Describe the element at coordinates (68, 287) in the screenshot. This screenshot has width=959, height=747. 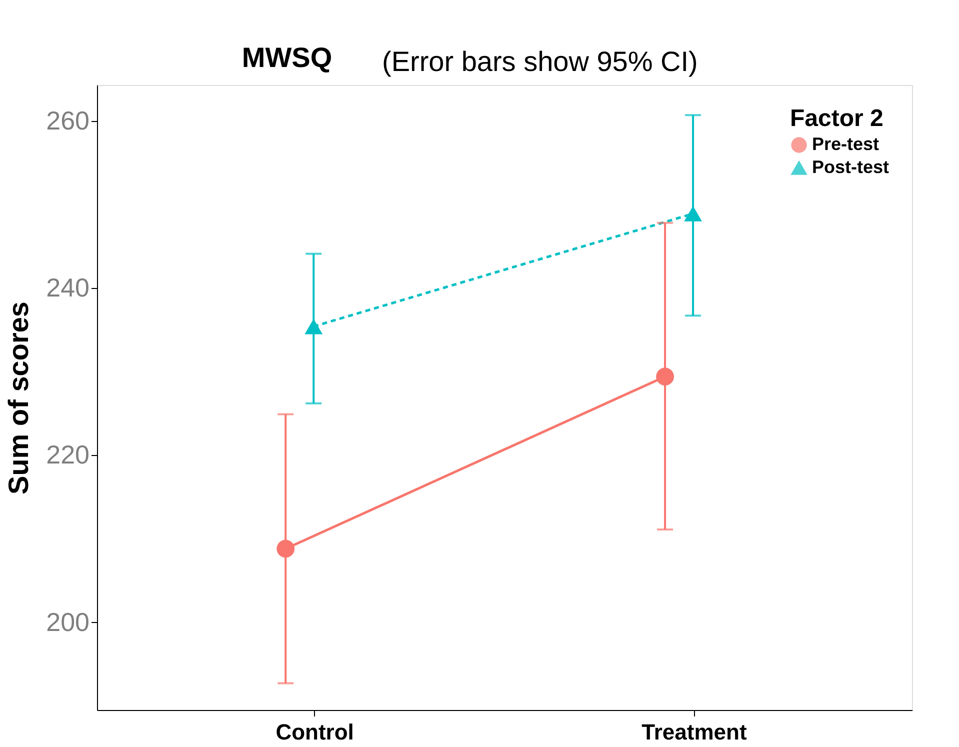
I see `y-tick-label: 240` at that location.